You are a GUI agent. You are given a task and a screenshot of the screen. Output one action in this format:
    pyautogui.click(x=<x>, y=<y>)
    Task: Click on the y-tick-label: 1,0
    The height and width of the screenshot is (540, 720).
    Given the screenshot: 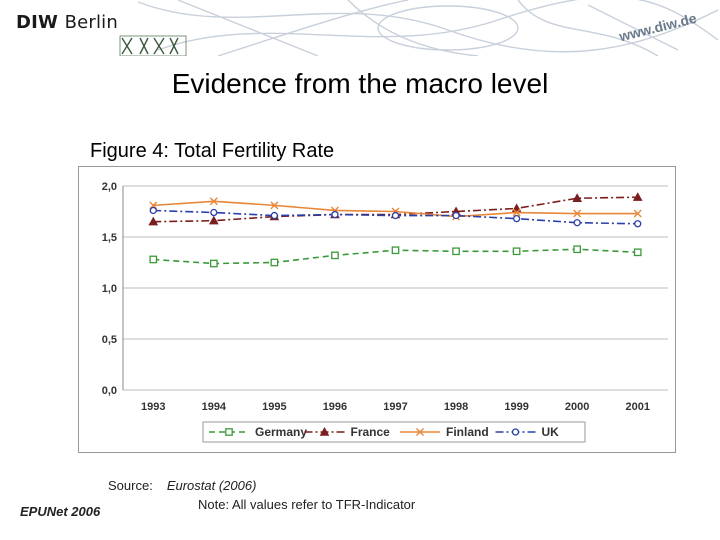 What is the action you would take?
    pyautogui.click(x=109, y=289)
    